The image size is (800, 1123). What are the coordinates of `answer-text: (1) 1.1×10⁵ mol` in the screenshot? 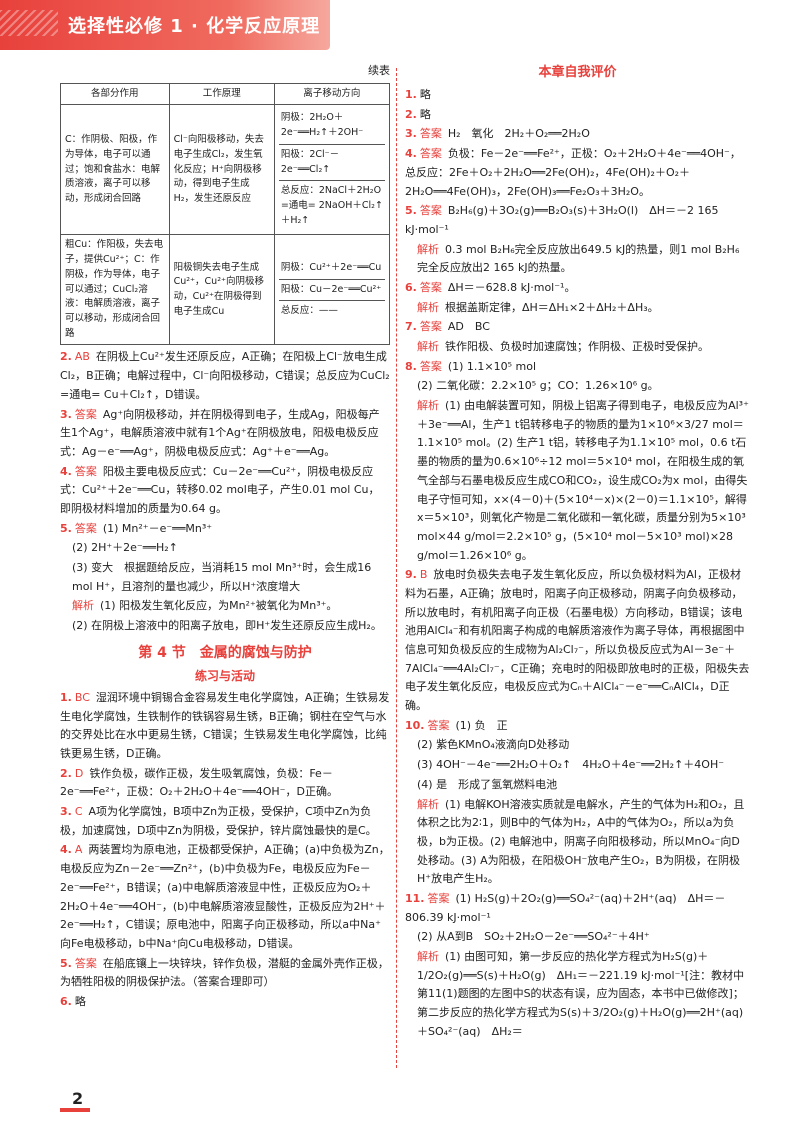 It's located at (492, 366).